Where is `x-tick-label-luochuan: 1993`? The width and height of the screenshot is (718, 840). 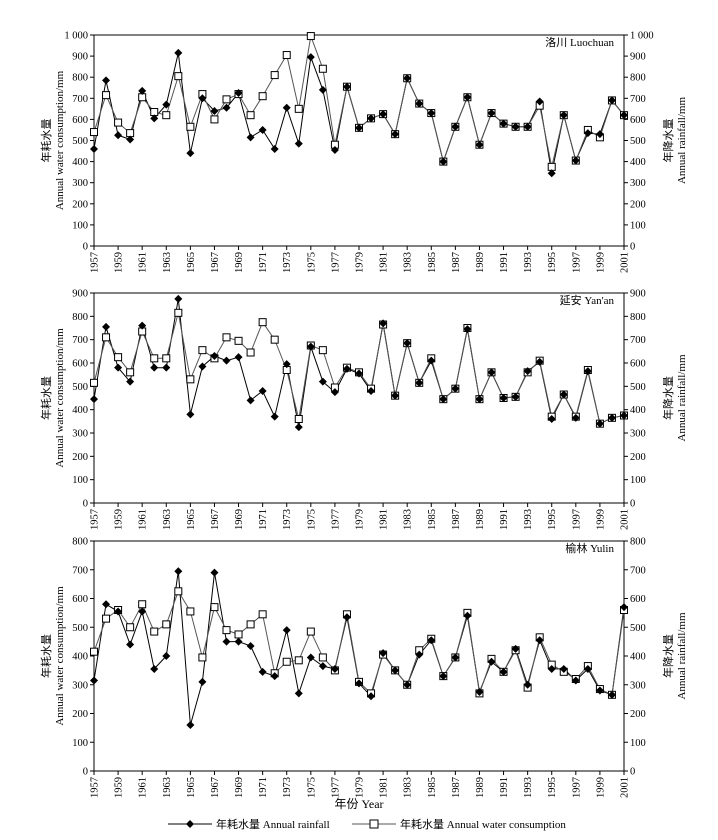
x-tick-label-luochuan: 1993 is located at coordinates (528, 262).